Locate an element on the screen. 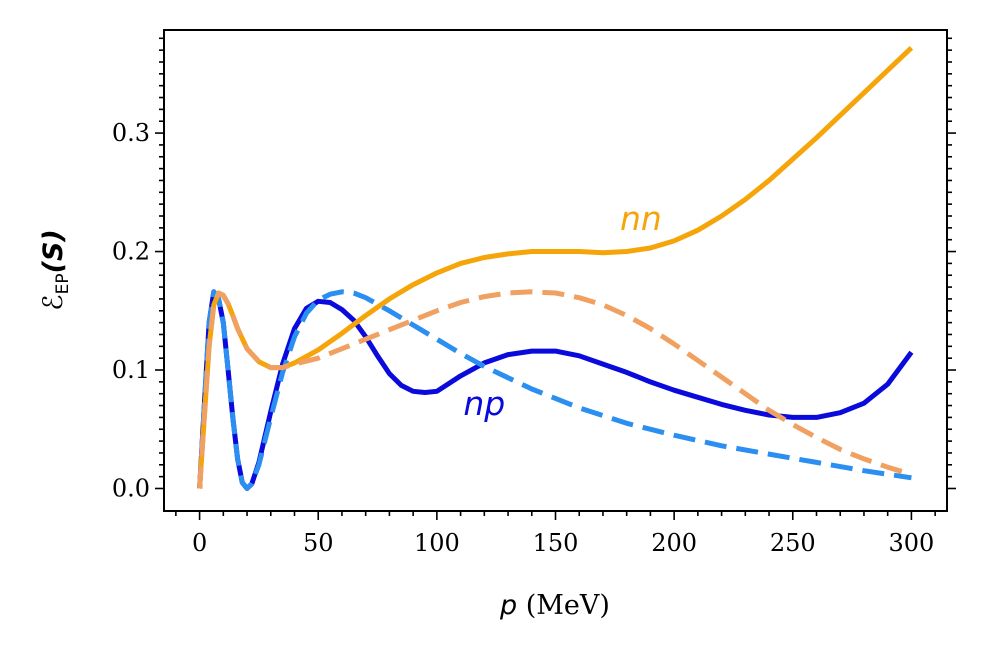 Image resolution: width=995 pixels, height=654 pixels. x-tick-label: 100 is located at coordinates (437, 543).